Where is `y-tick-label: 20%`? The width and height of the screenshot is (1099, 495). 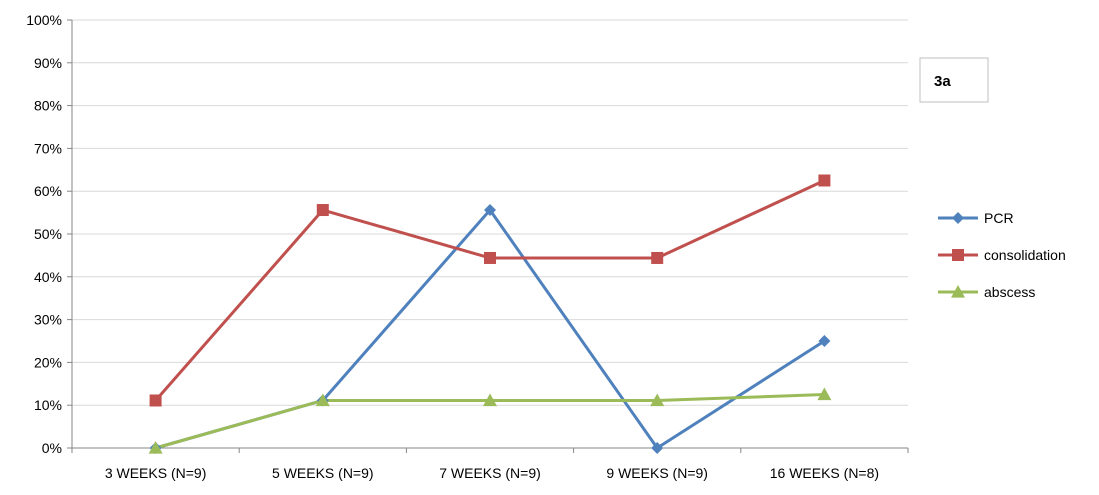
y-tick-label: 20% is located at coordinates (48, 362).